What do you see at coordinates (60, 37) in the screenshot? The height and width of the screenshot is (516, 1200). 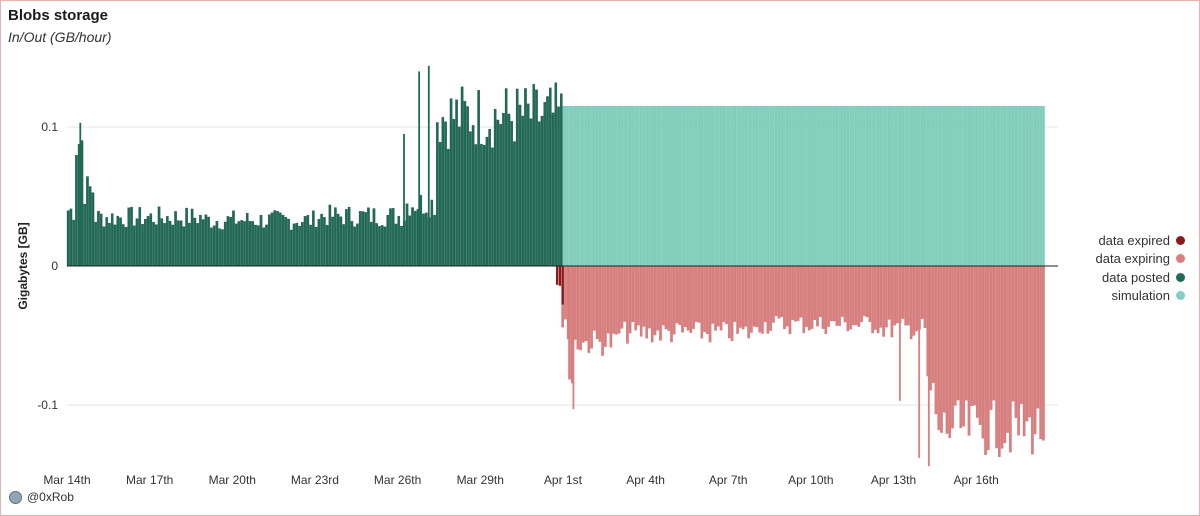 I see `chart-subtitle: In/Out (GB/hour)` at bounding box center [60, 37].